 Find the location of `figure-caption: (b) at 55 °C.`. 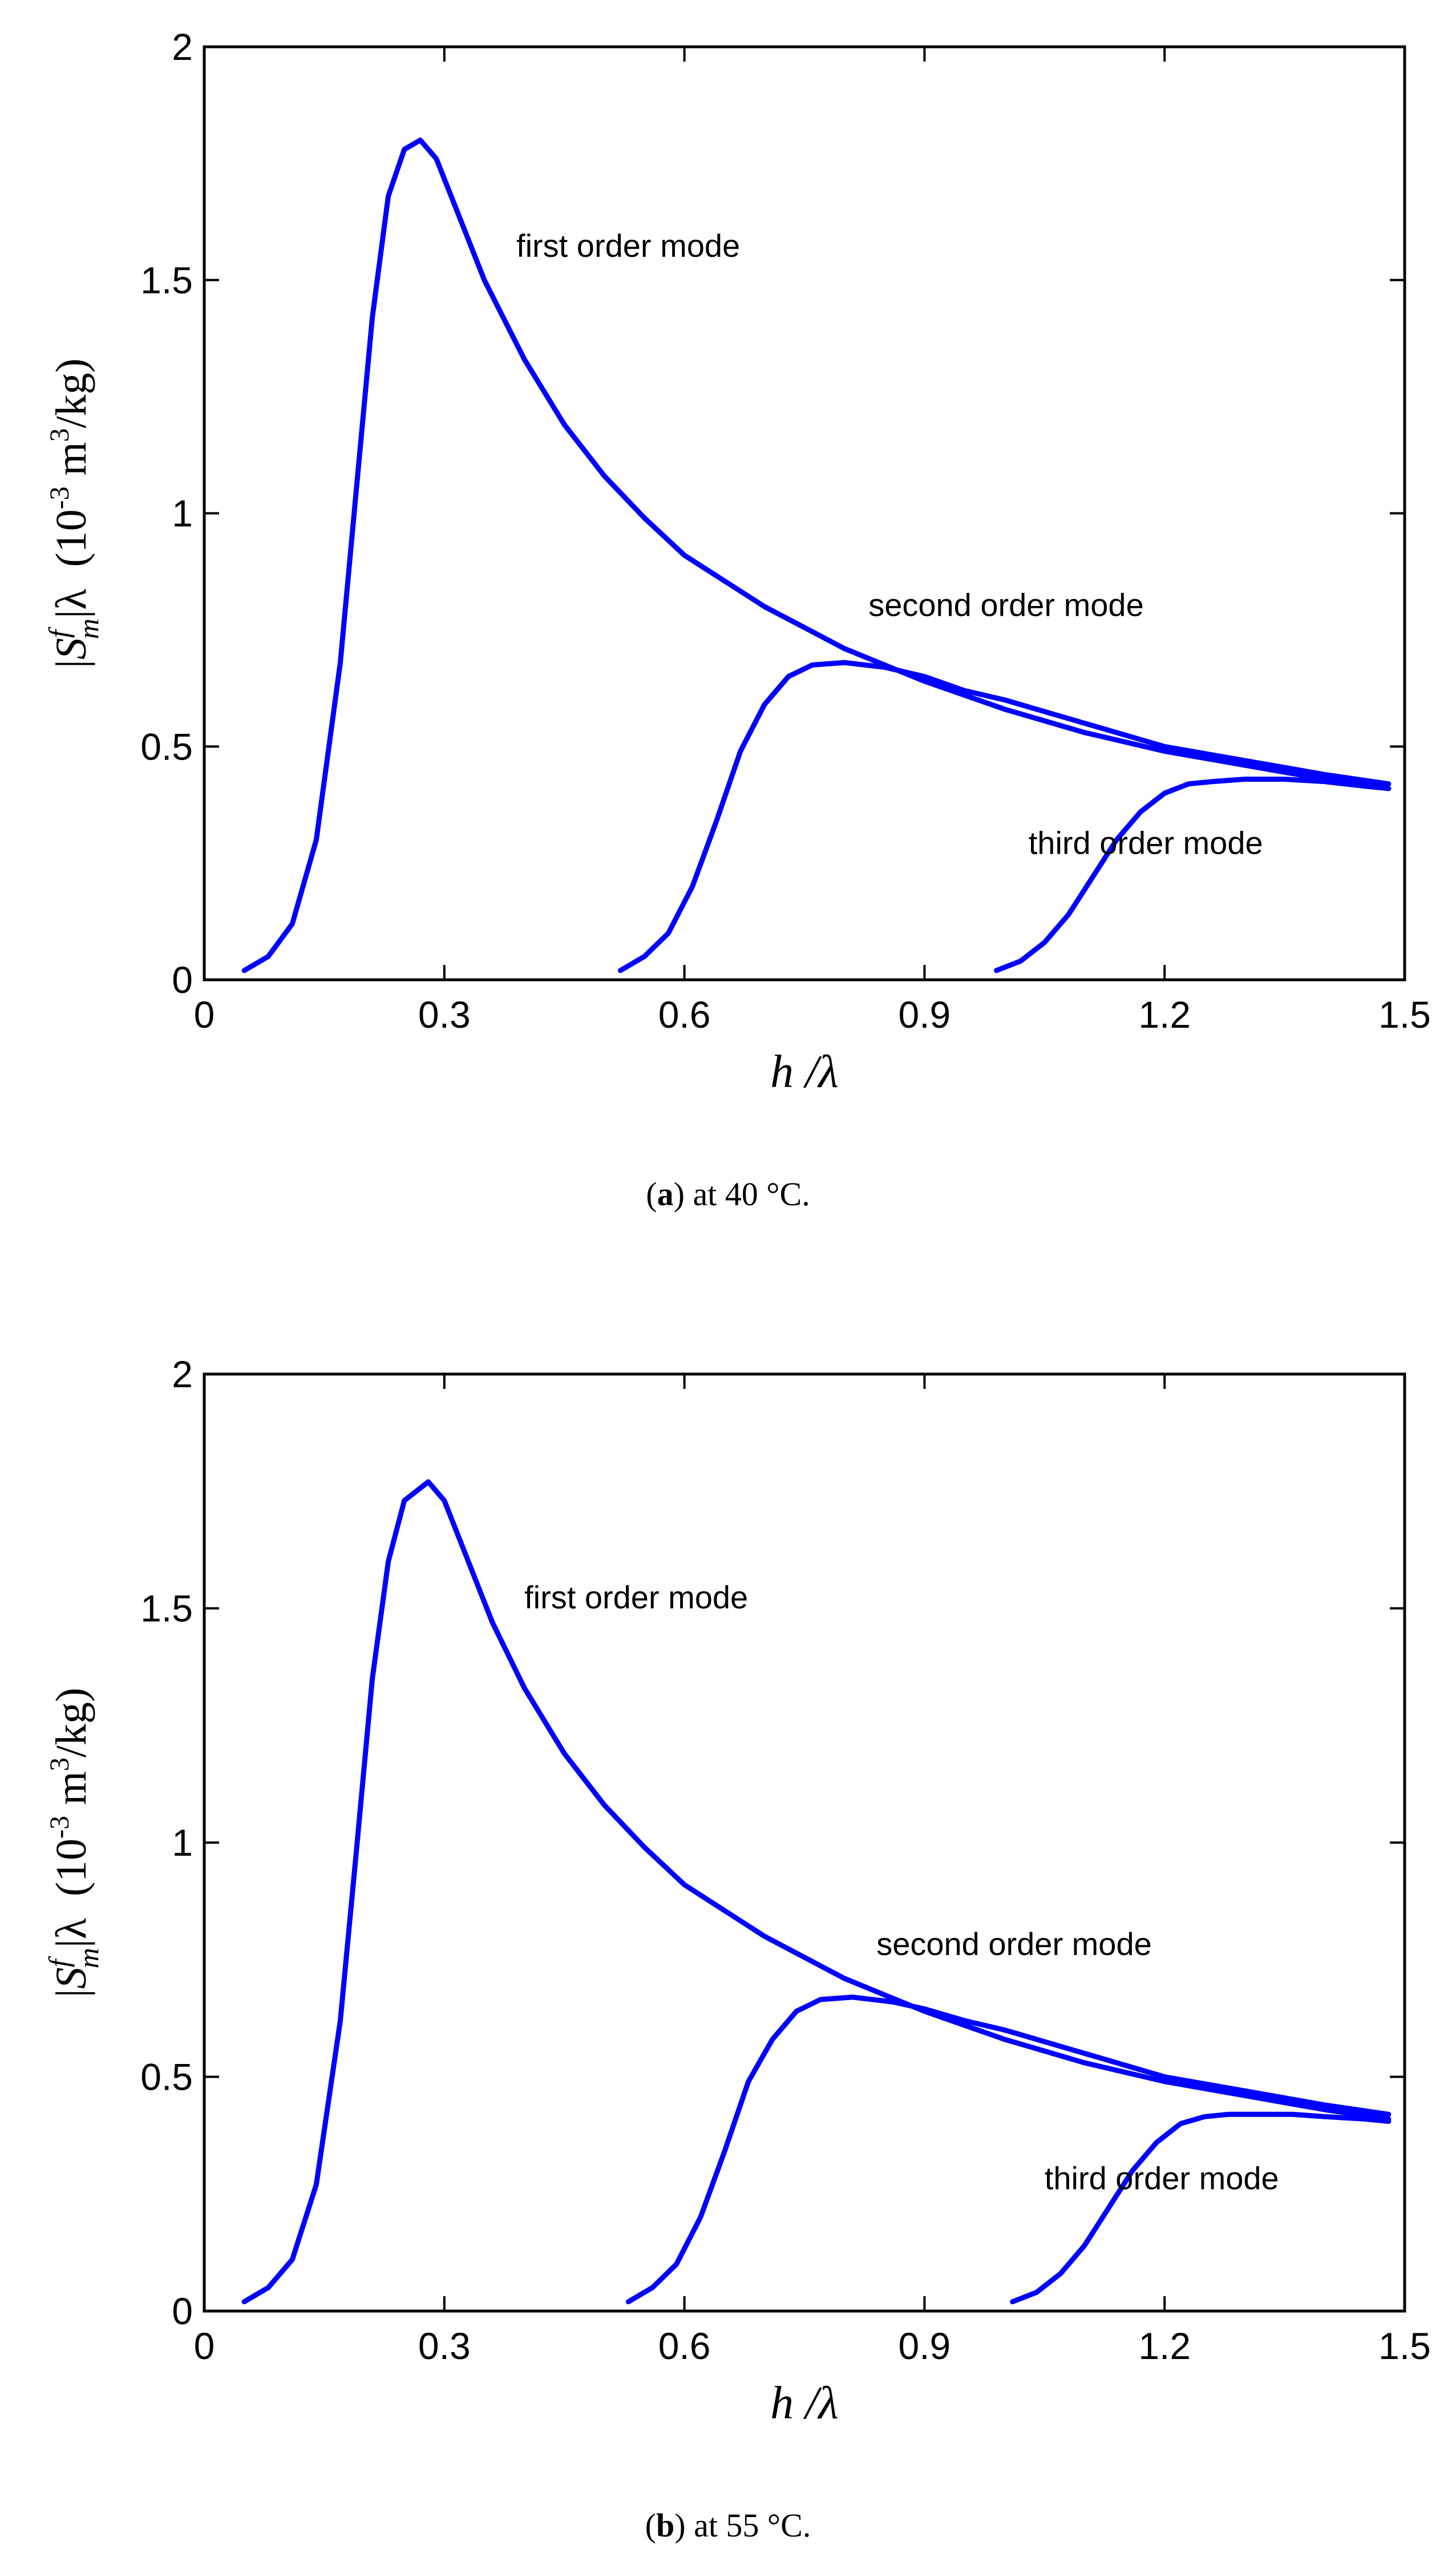

figure-caption: (b) at 55 °C. is located at coordinates (728, 2526).